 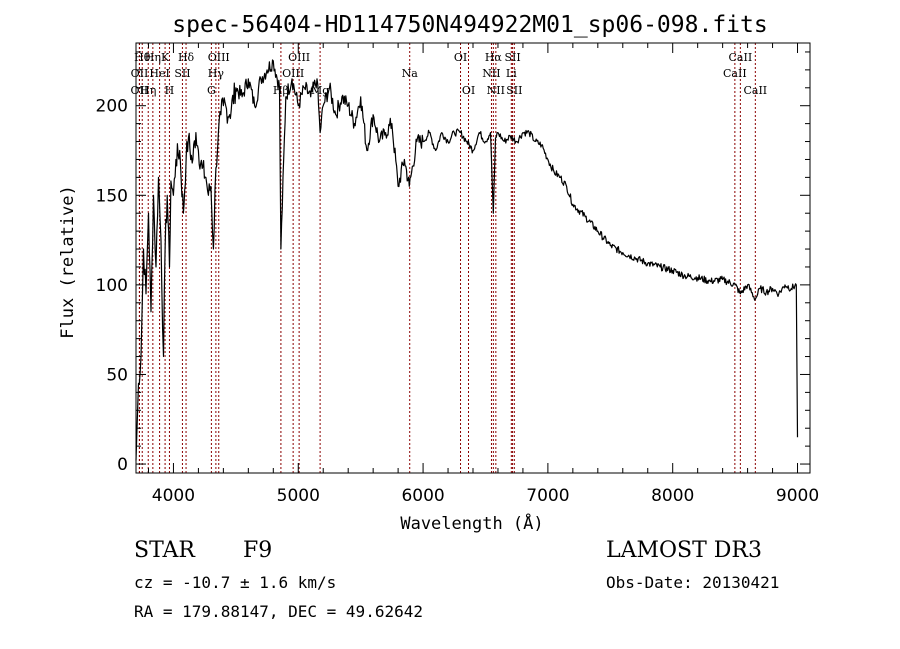 I want to click on line-marker-label: Hγ, so click(x=216, y=73).